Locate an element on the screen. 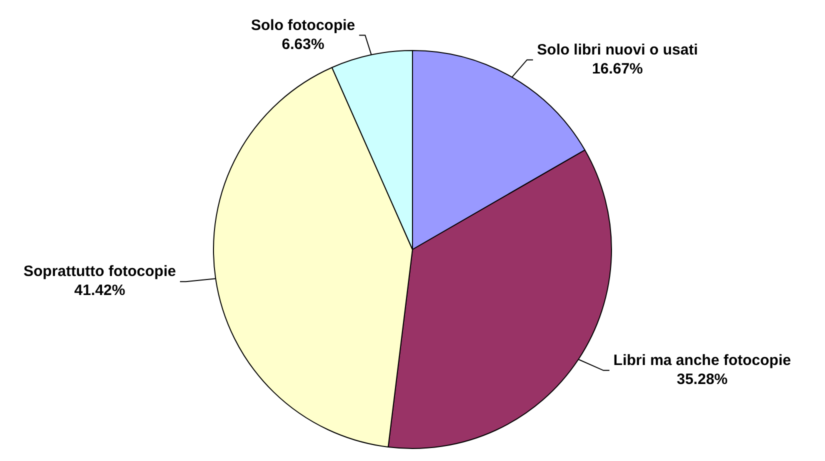  slice-label: Soprattutto fotocopie is located at coordinates (99, 271).